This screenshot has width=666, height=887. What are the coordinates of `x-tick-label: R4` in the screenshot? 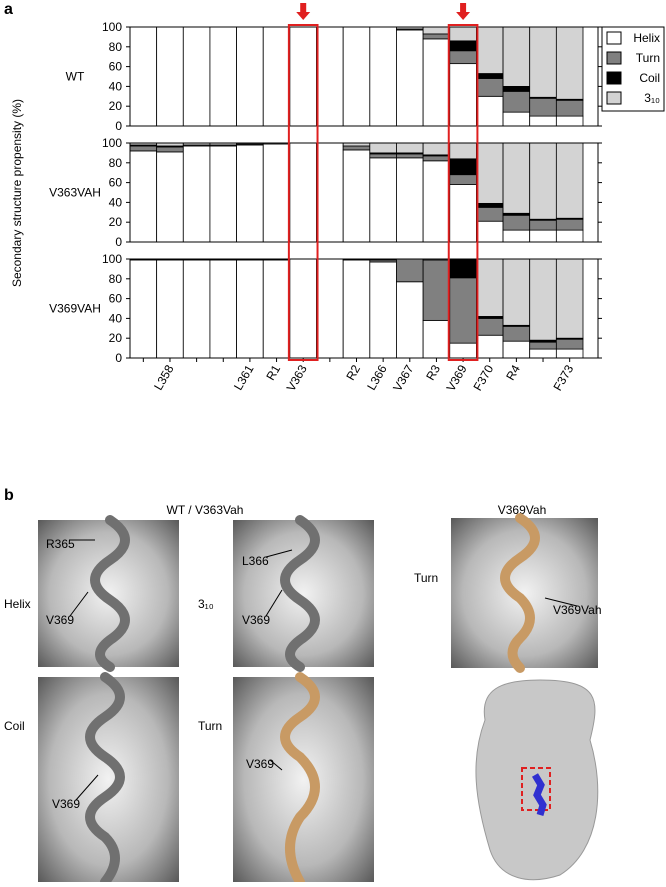 It's located at (513, 372).